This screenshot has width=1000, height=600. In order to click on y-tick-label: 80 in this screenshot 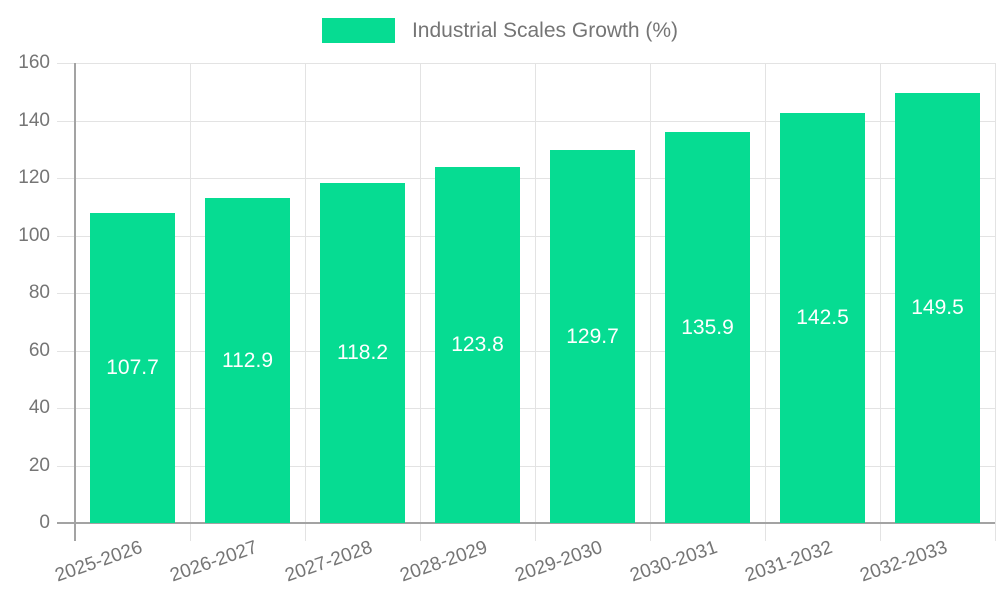, I will do `click(39, 292)`.